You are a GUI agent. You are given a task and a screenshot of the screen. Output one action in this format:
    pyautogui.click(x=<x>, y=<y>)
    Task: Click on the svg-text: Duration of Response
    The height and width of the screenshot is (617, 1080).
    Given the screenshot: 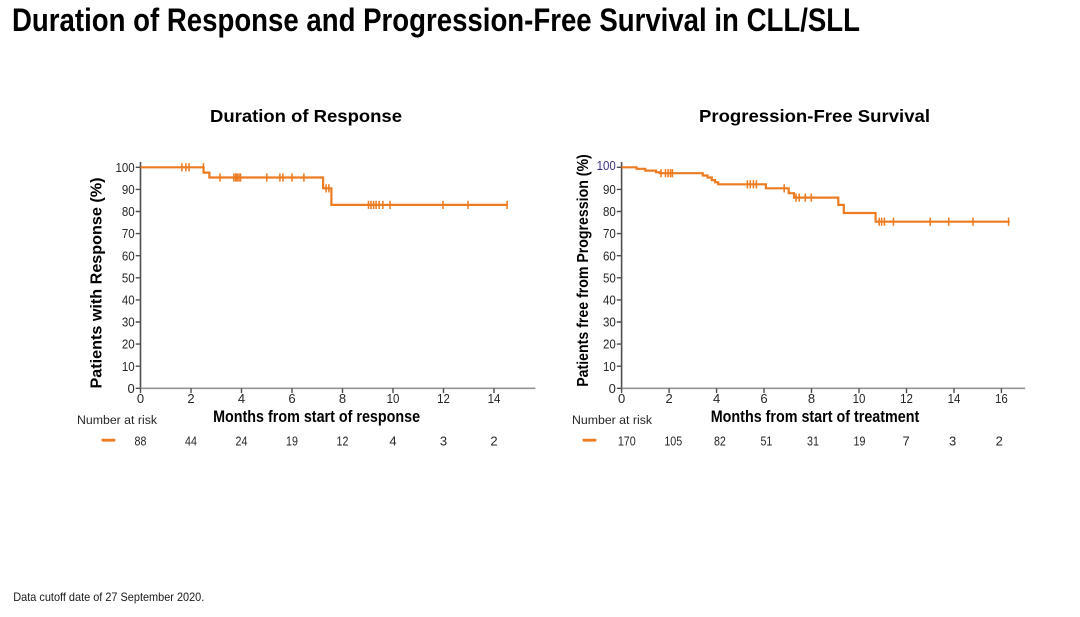 What is the action you would take?
    pyautogui.click(x=306, y=116)
    